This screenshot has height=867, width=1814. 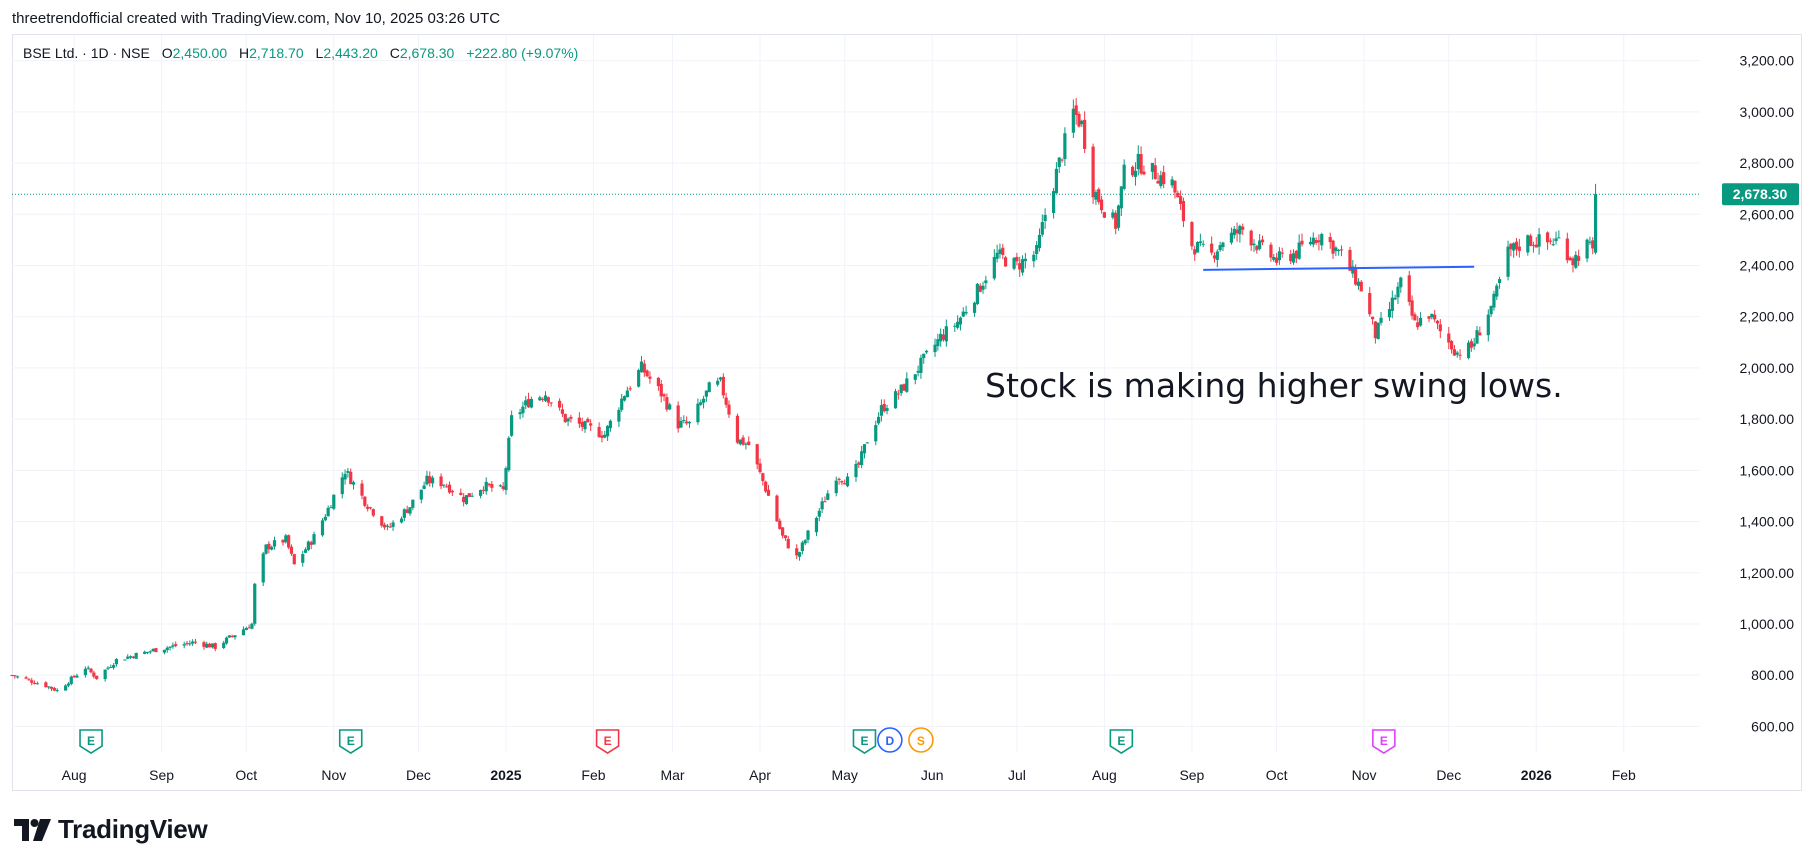 What do you see at coordinates (394, 53) in the screenshot?
I see `close-label: C` at bounding box center [394, 53].